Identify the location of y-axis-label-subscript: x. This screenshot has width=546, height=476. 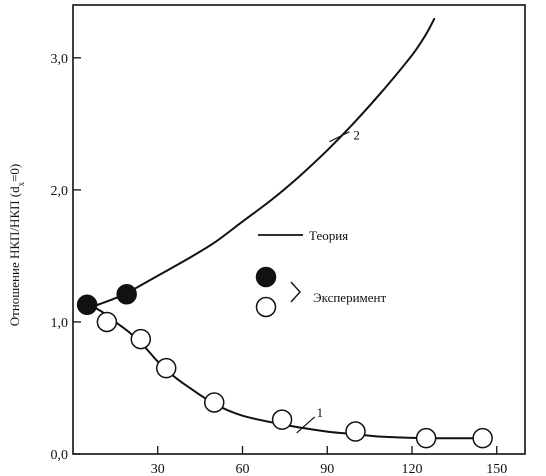
(21, 183).